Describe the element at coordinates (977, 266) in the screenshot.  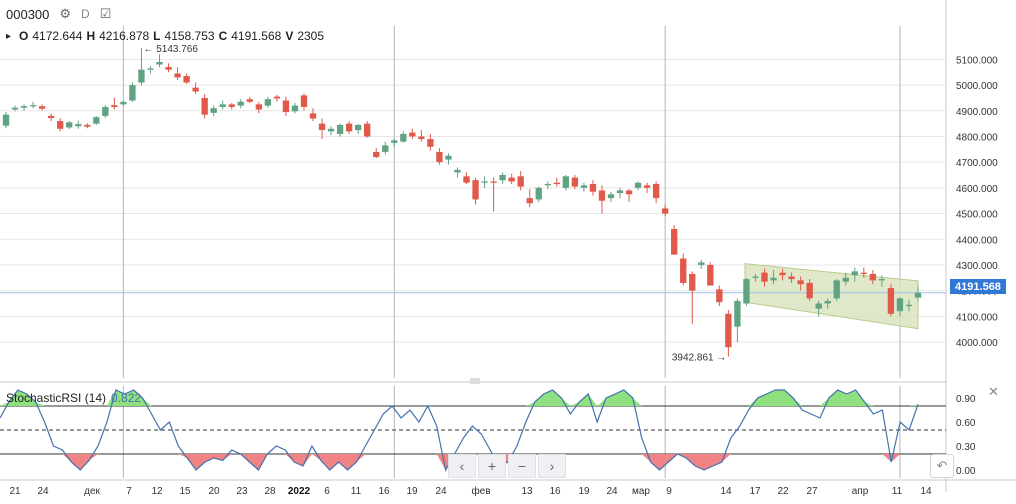
I see `price-tick-label: 4300.000` at that location.